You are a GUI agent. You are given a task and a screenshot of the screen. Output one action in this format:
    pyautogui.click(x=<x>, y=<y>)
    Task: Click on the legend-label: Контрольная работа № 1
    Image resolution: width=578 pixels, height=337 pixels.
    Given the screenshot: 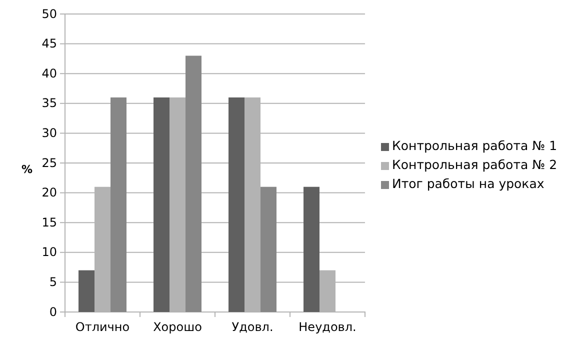 What is the action you would take?
    pyautogui.click(x=475, y=145)
    